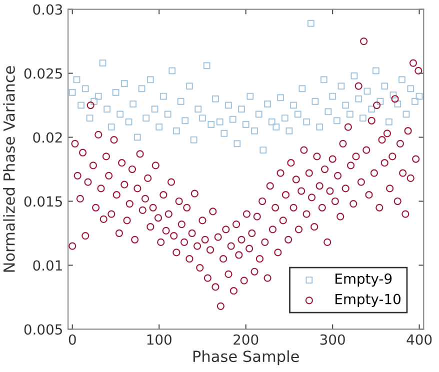  What do you see at coordinates (47, 265) in the screenshot?
I see `y-tick-label: 0.01` at bounding box center [47, 265].